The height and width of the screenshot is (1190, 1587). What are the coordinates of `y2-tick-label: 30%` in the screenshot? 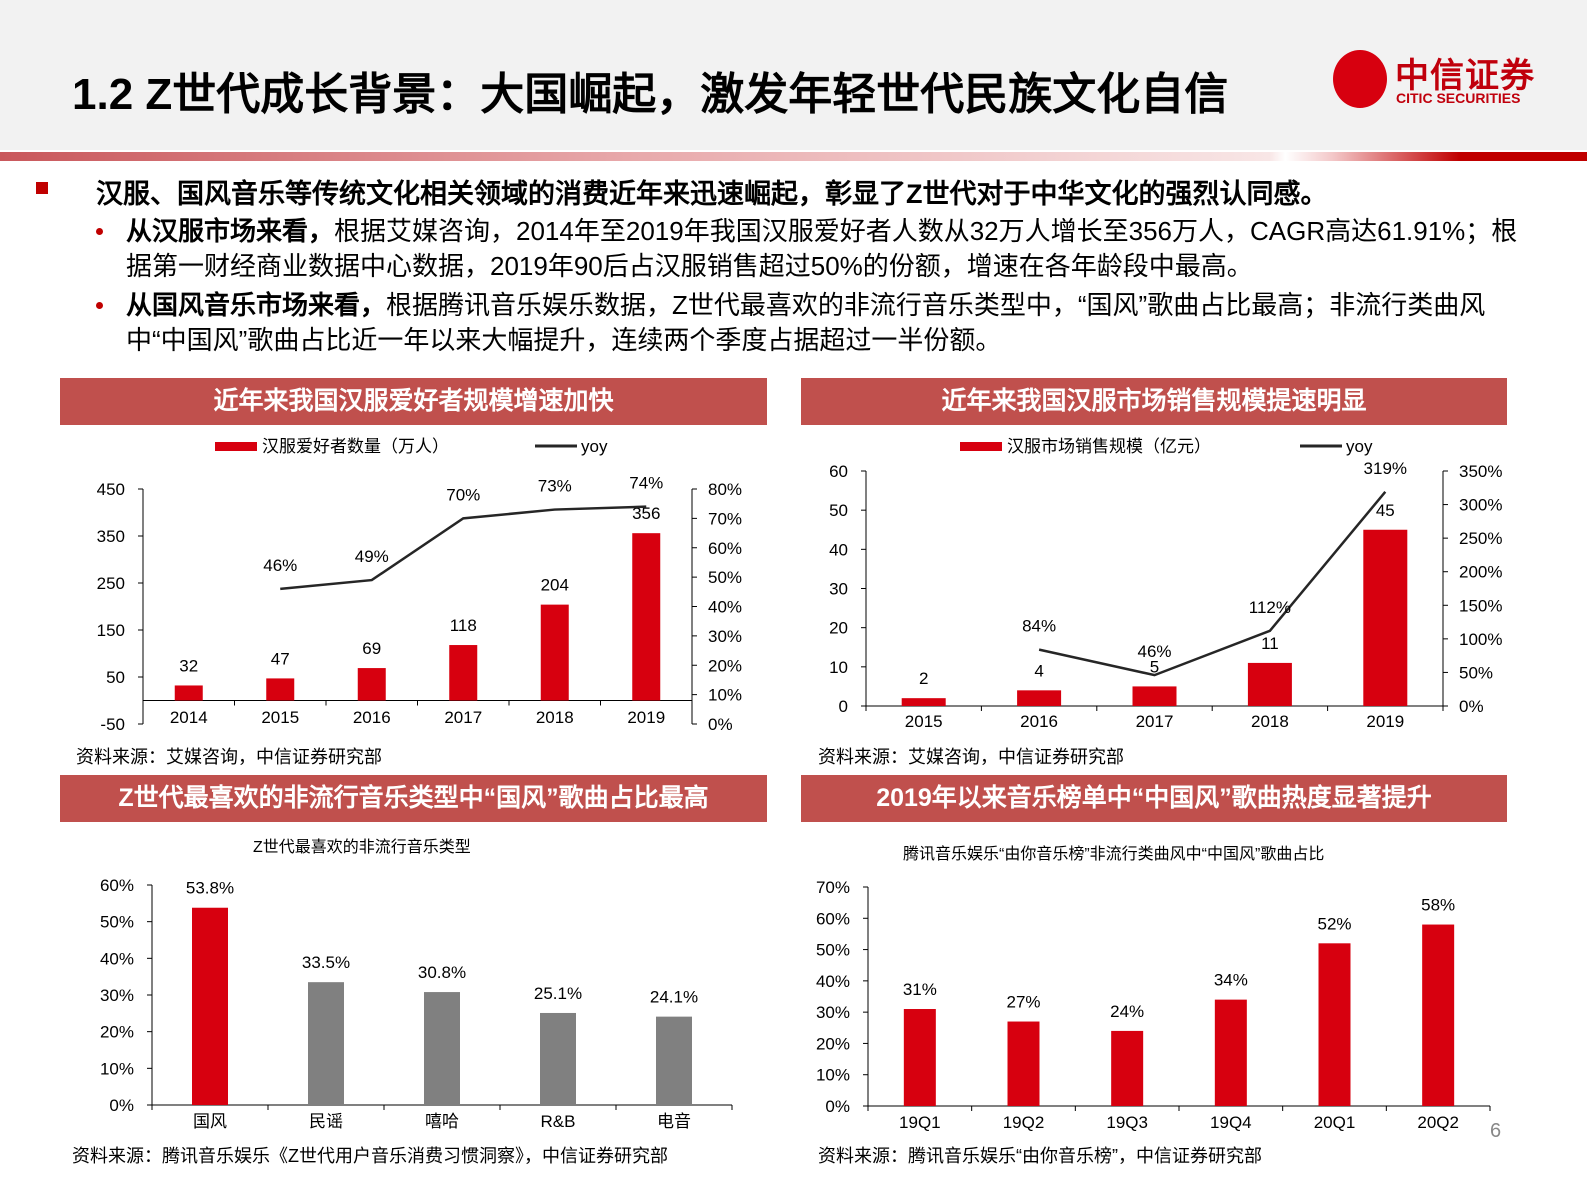 It's located at (725, 636).